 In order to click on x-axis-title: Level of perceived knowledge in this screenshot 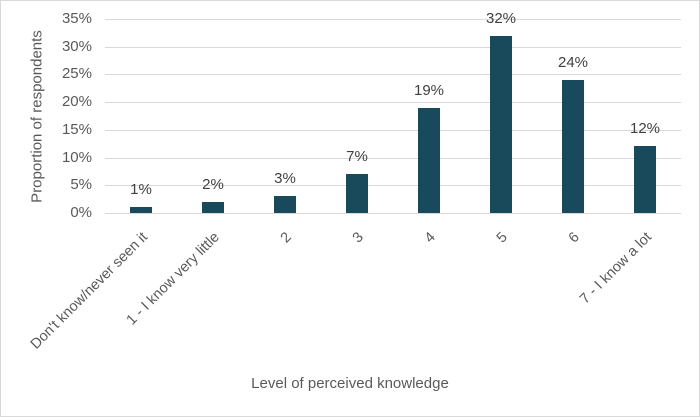, I will do `click(350, 383)`.